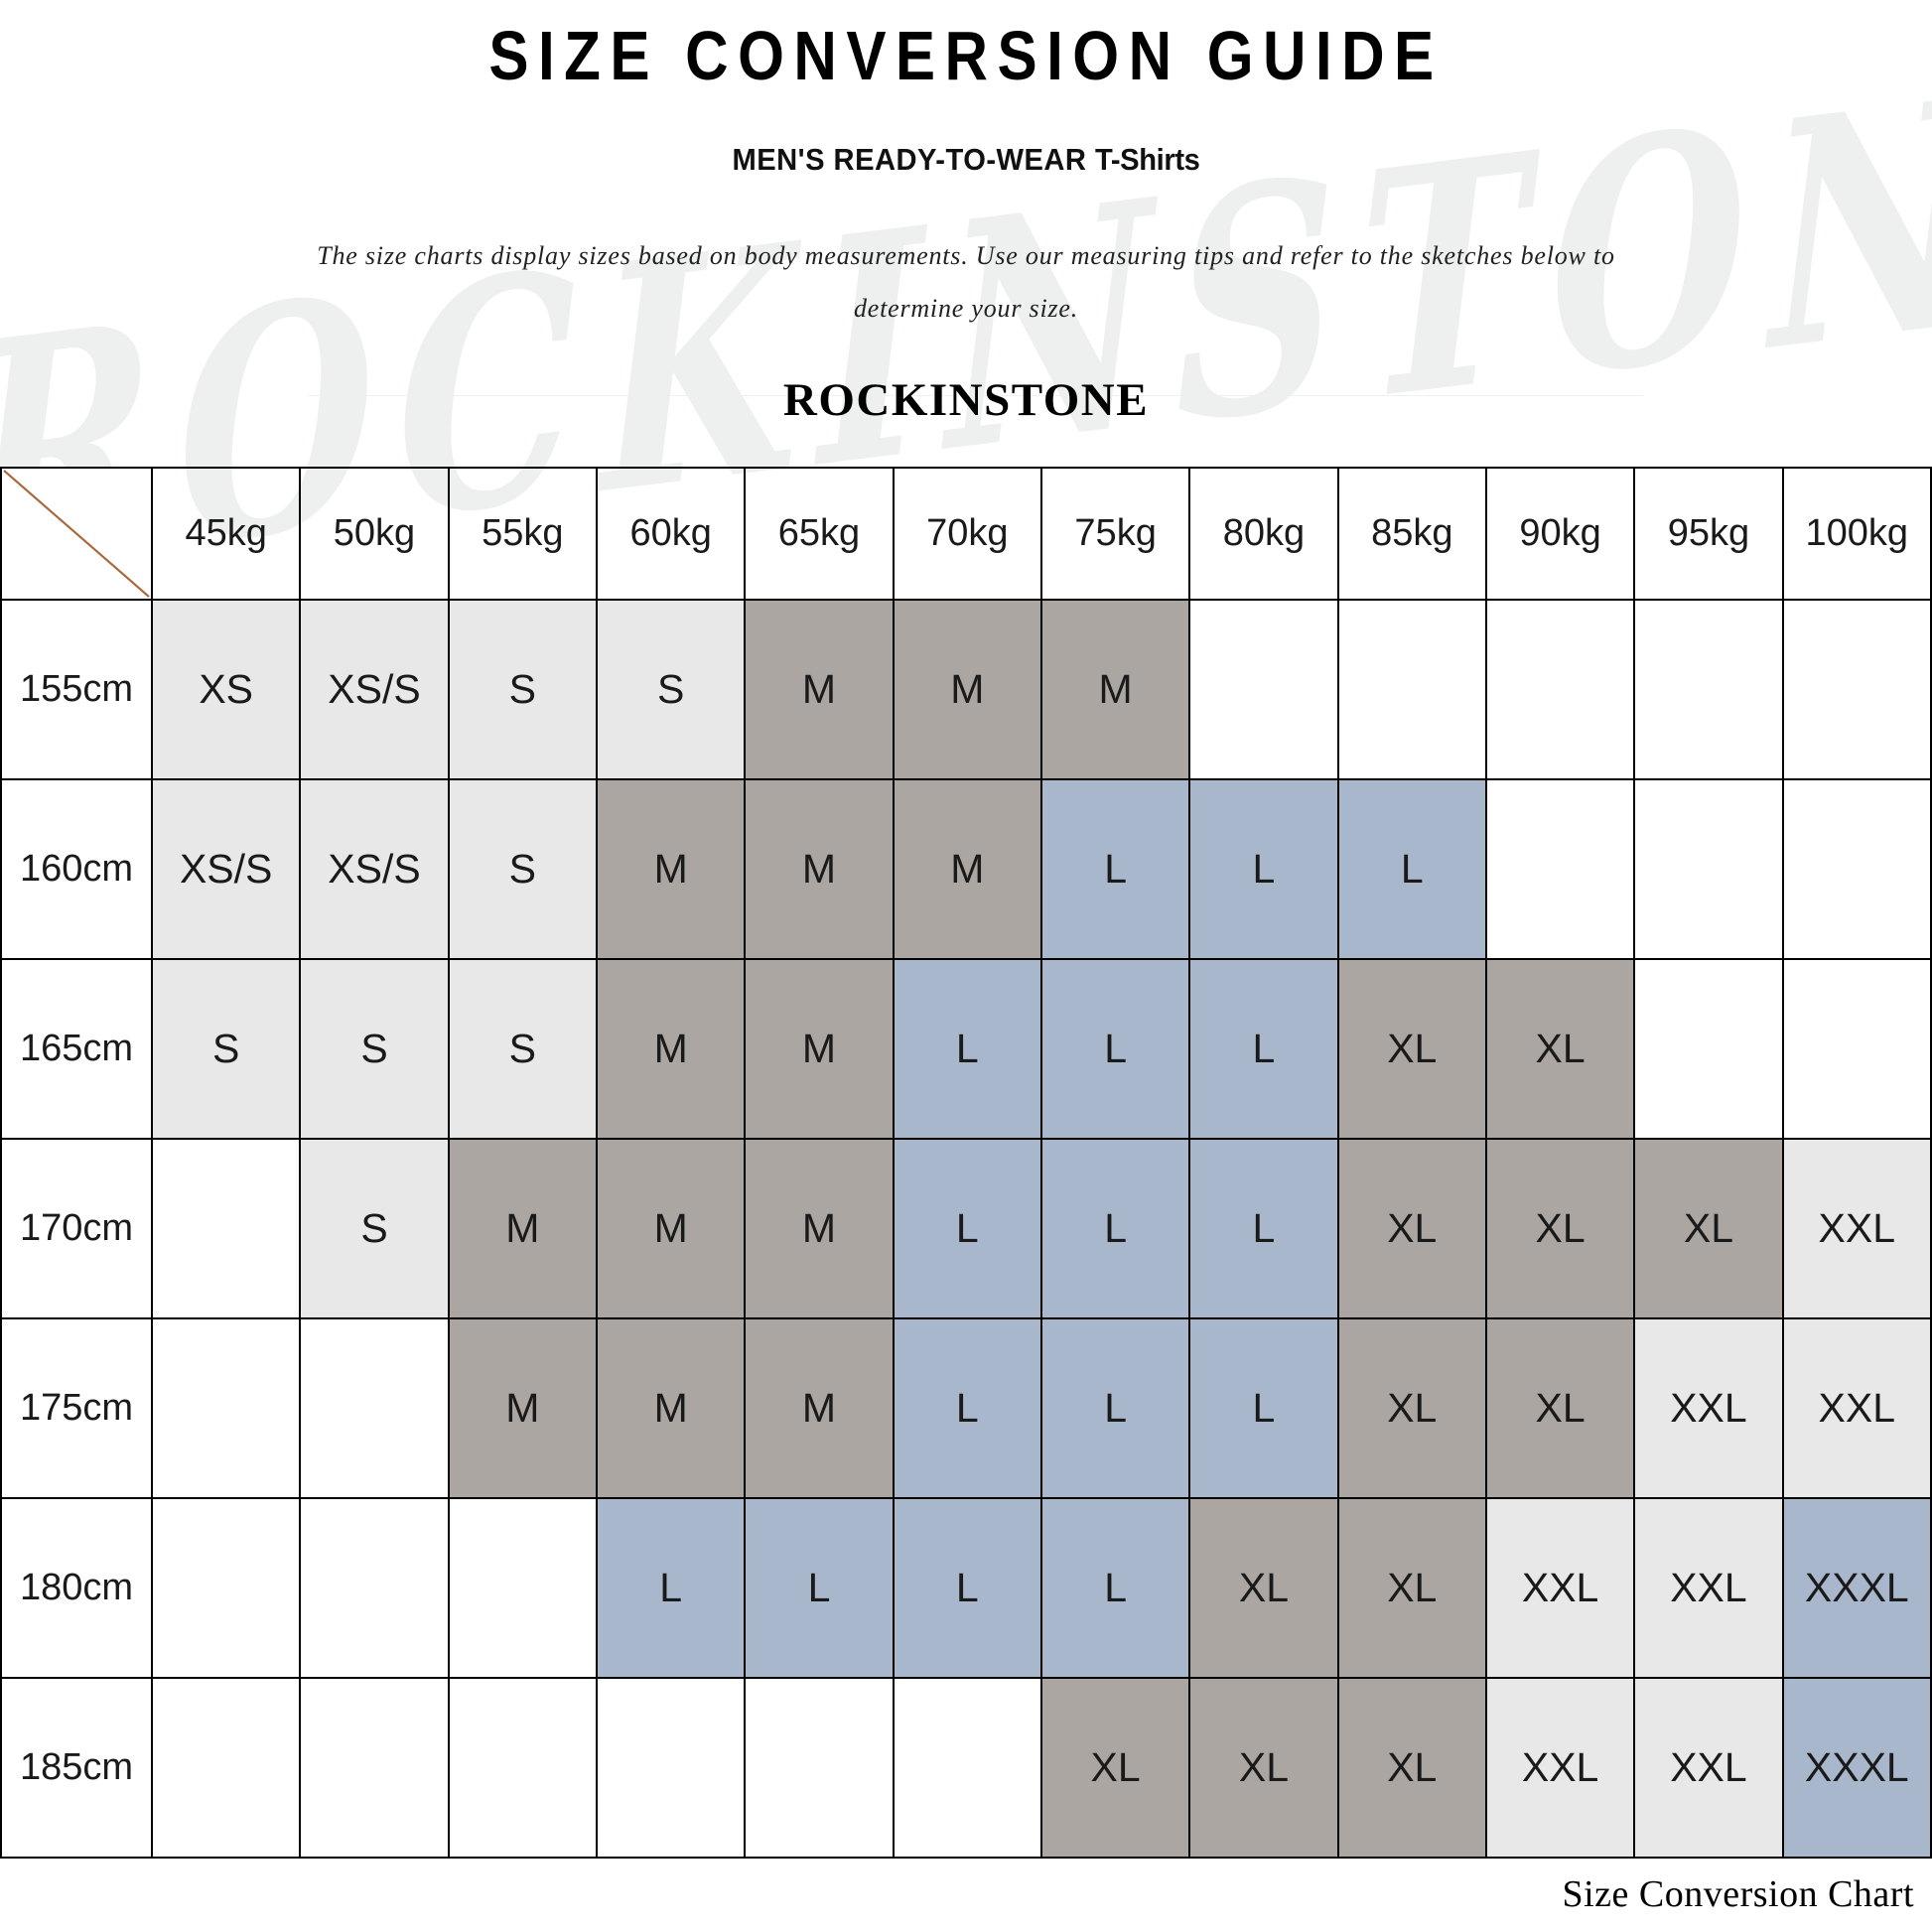 The width and height of the screenshot is (1932, 1932). I want to click on column-header-75kg: 75kg, so click(1115, 533).